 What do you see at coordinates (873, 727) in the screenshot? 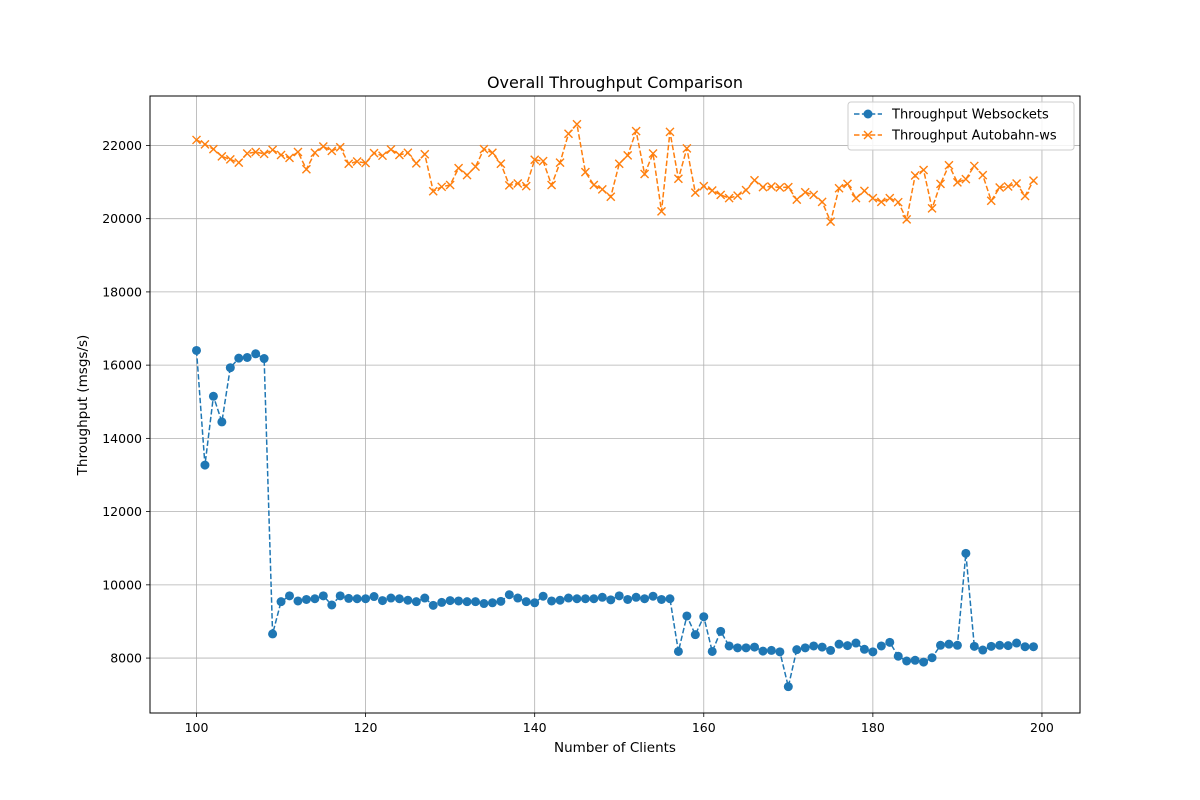
I see `x-tick-label: 180` at bounding box center [873, 727].